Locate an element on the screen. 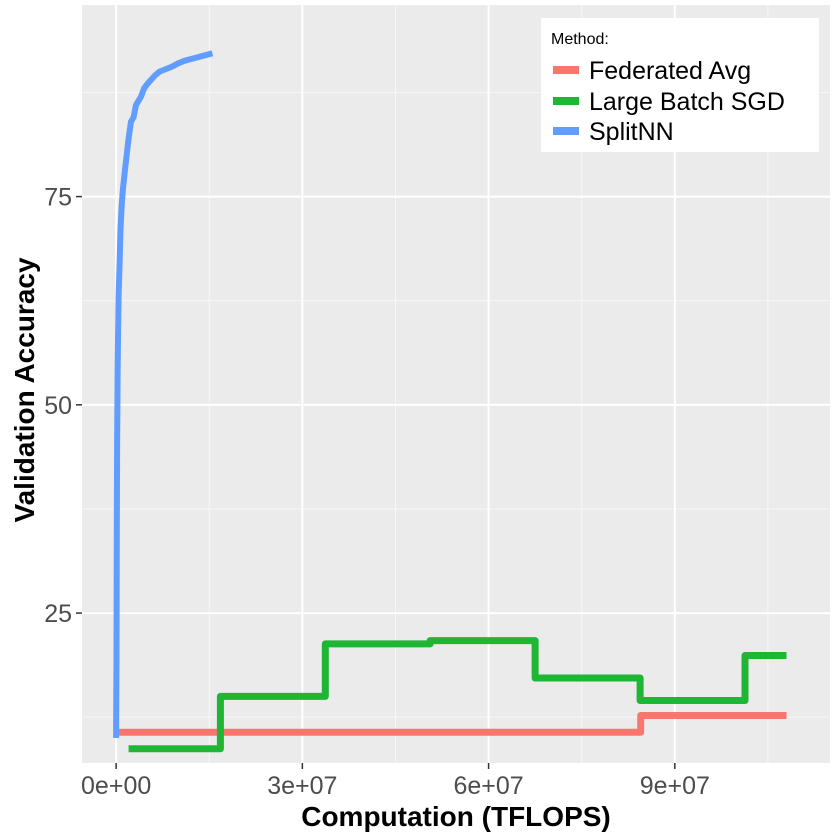 The height and width of the screenshot is (840, 840). series-line-splitnn is located at coordinates (163, 394).